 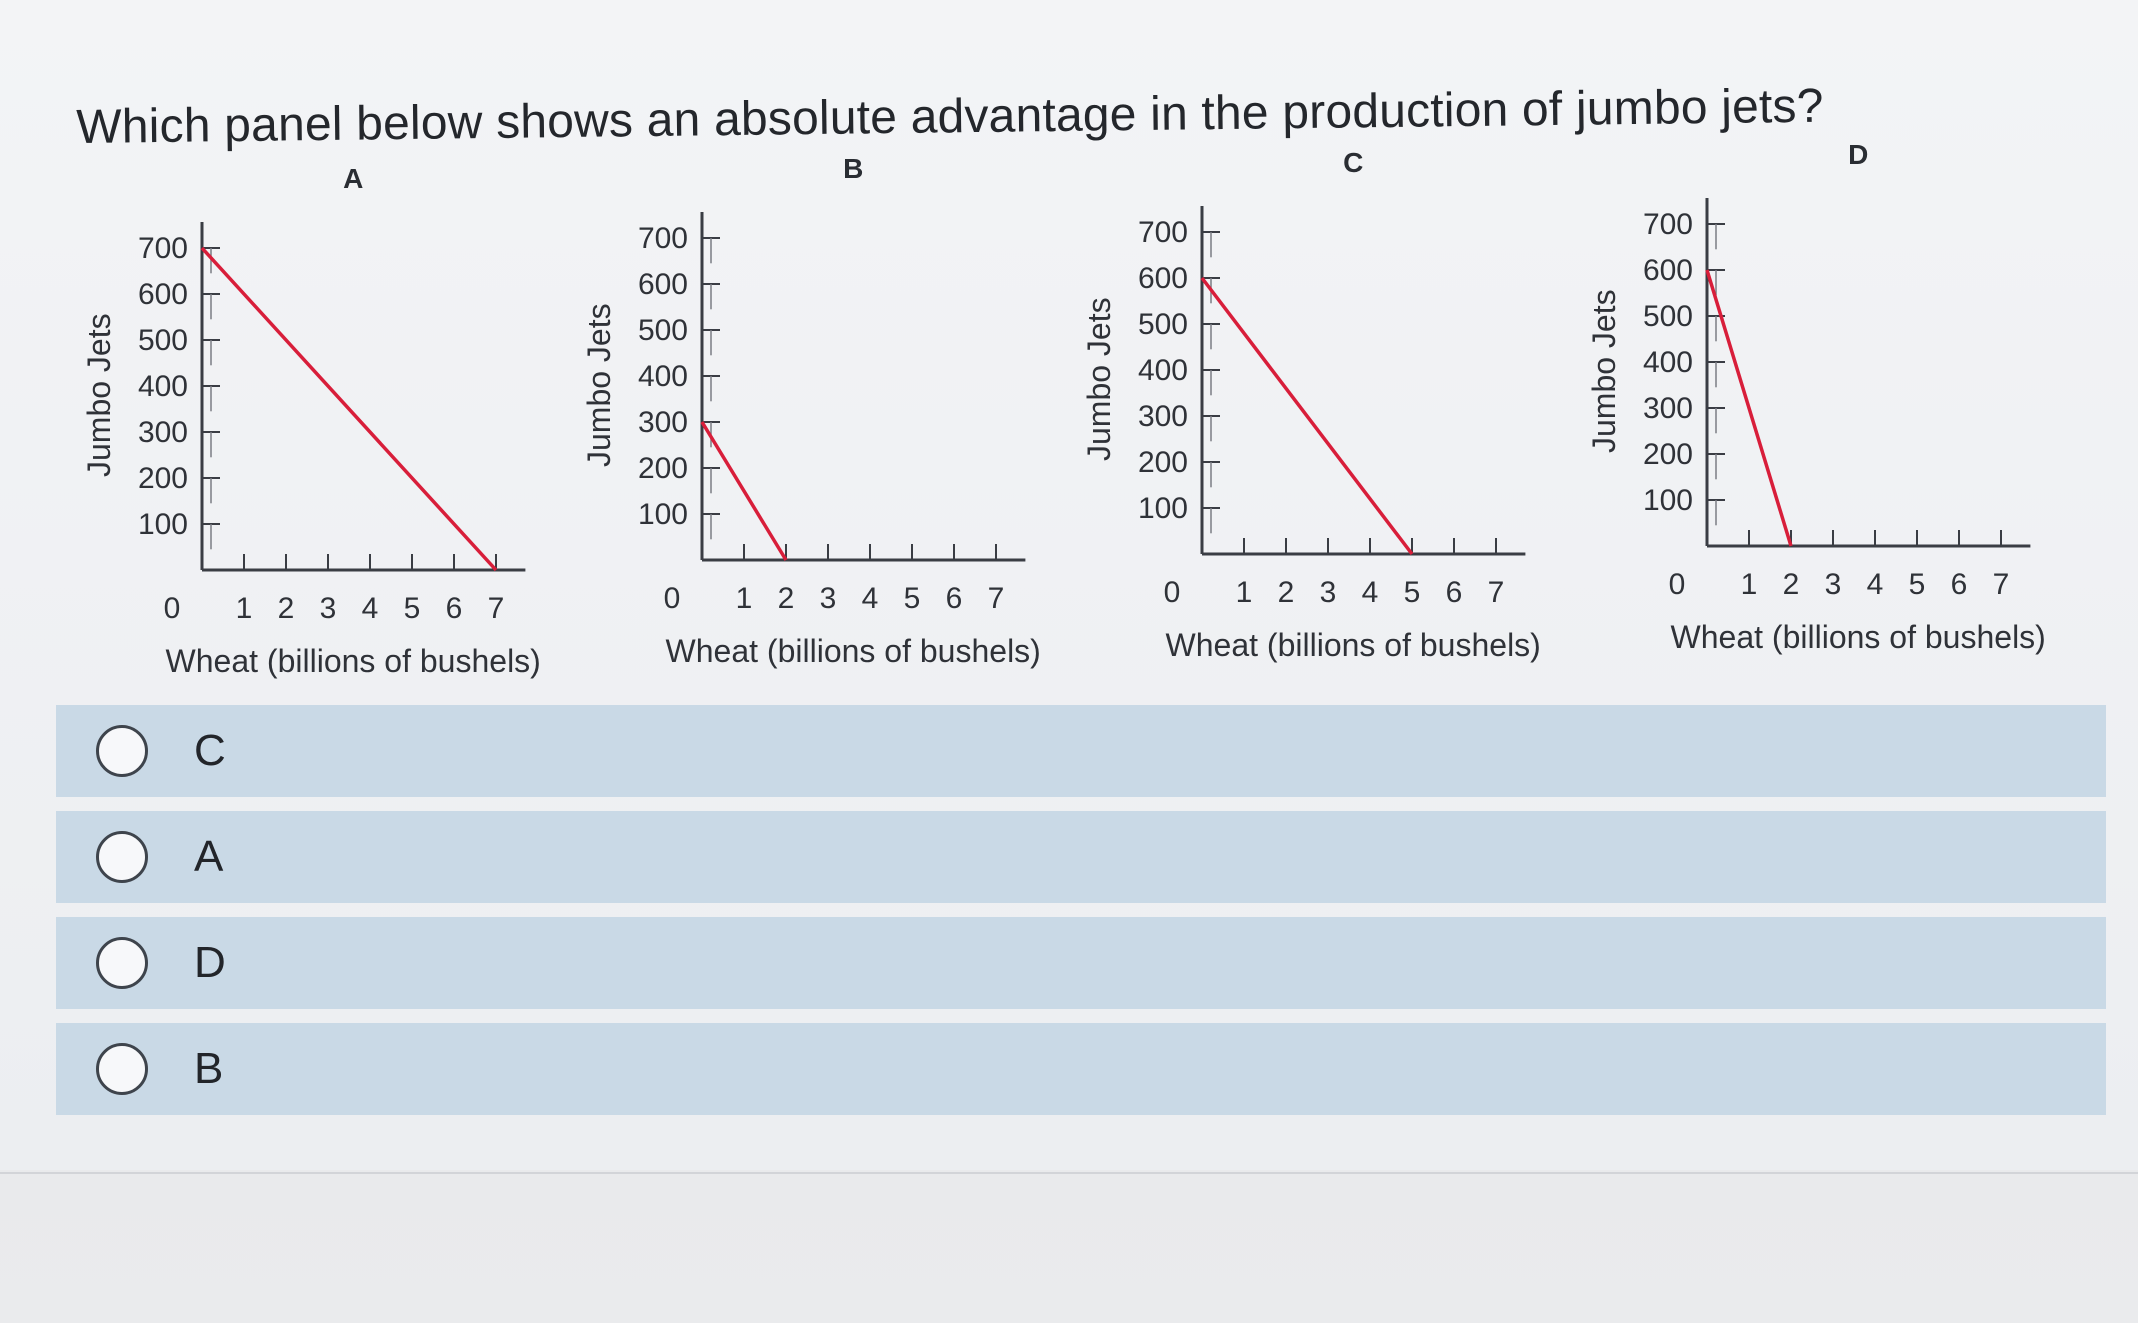 What do you see at coordinates (1081, 1069) in the screenshot?
I see `option-b: B` at bounding box center [1081, 1069].